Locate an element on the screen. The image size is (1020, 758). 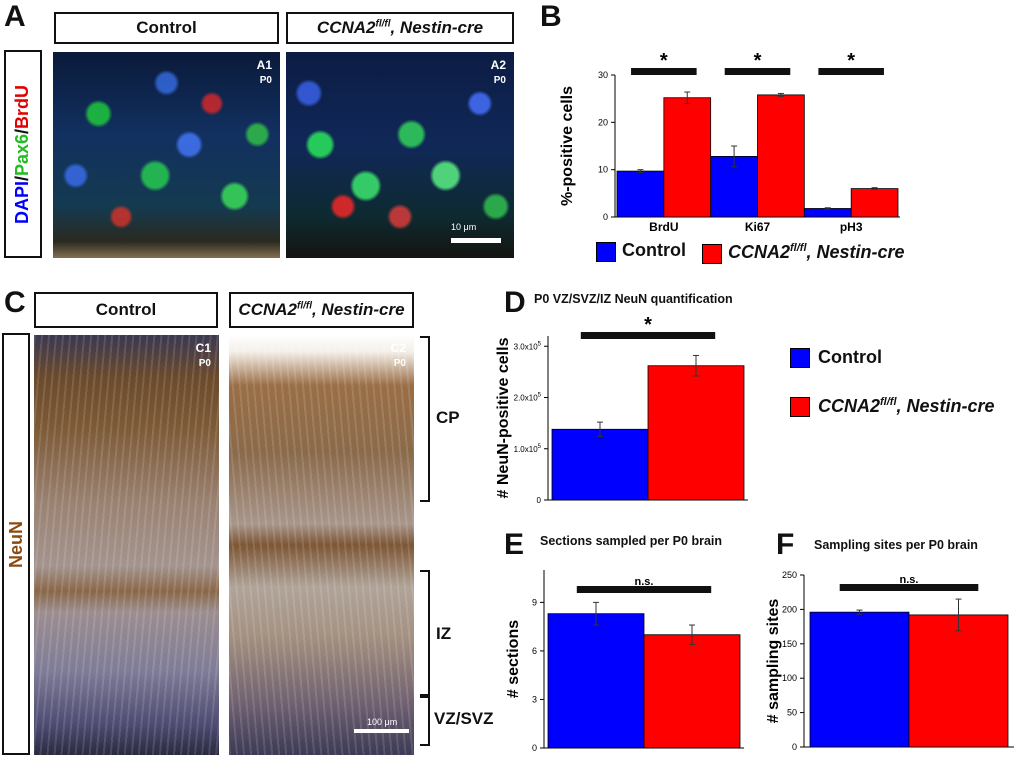
y-axis-label: # sections is located at coordinates (513, 659).